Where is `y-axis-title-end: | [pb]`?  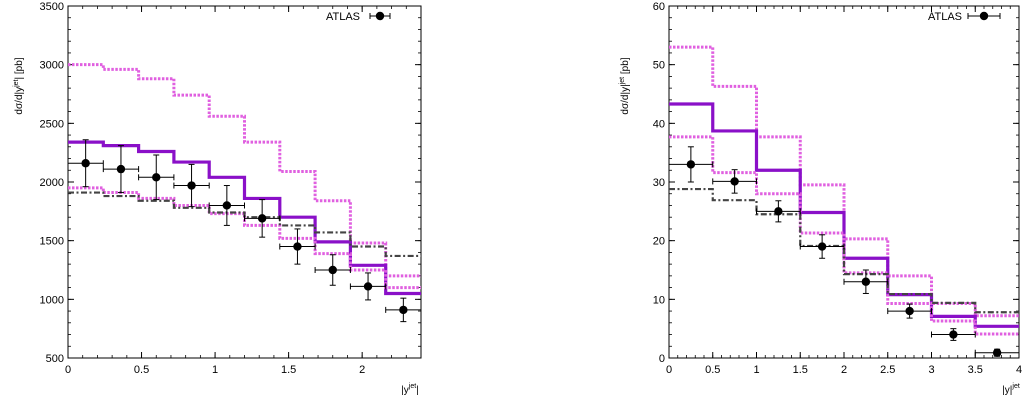 y-axis-title-end: | [pb] is located at coordinates (19, 68).